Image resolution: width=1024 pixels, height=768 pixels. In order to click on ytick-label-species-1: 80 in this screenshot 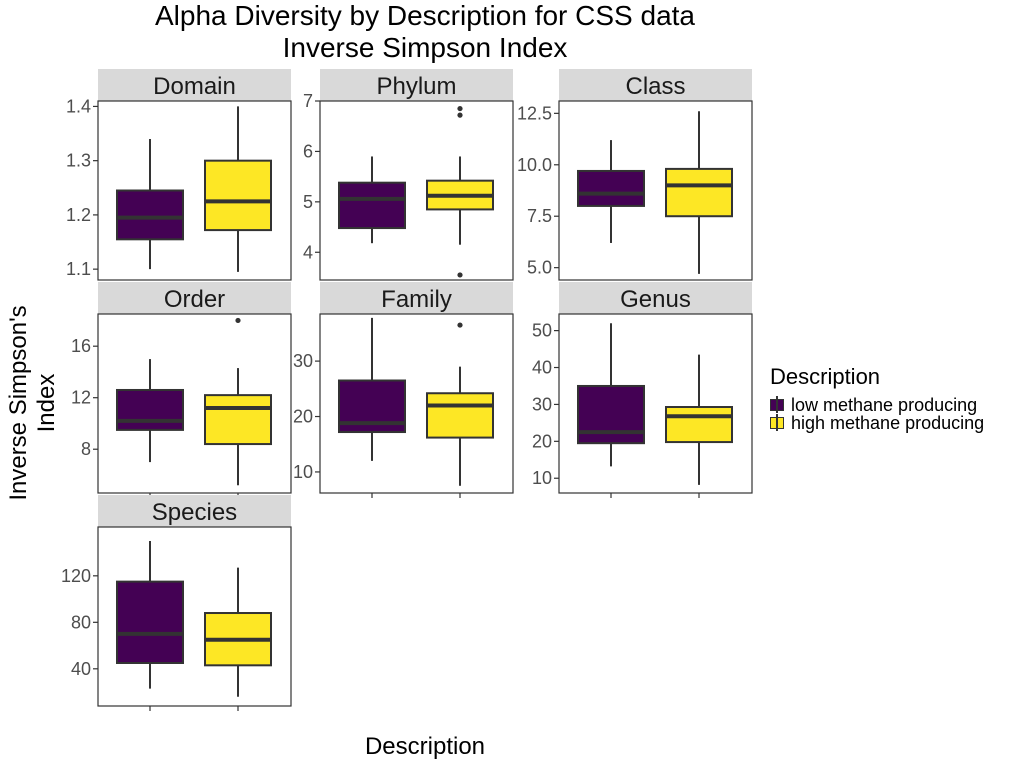, I will do `click(81, 622)`.